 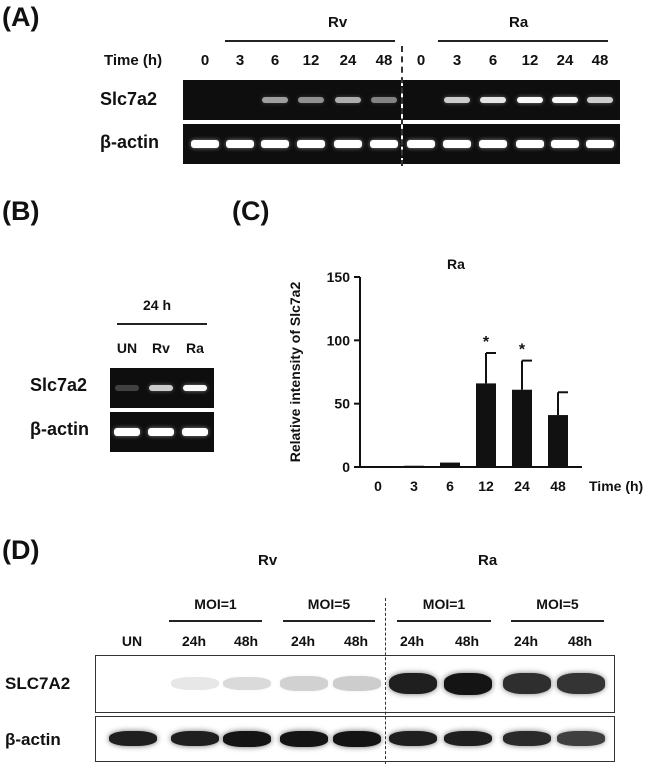 What do you see at coordinates (21, 17) in the screenshot?
I see `panel-a-letter: (A)` at bounding box center [21, 17].